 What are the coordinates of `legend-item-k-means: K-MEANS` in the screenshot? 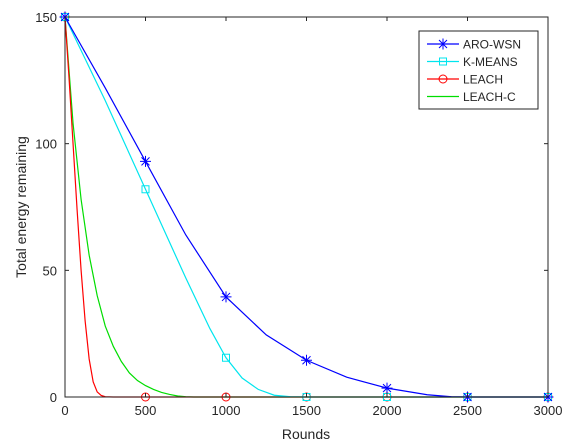 It's located at (472, 62).